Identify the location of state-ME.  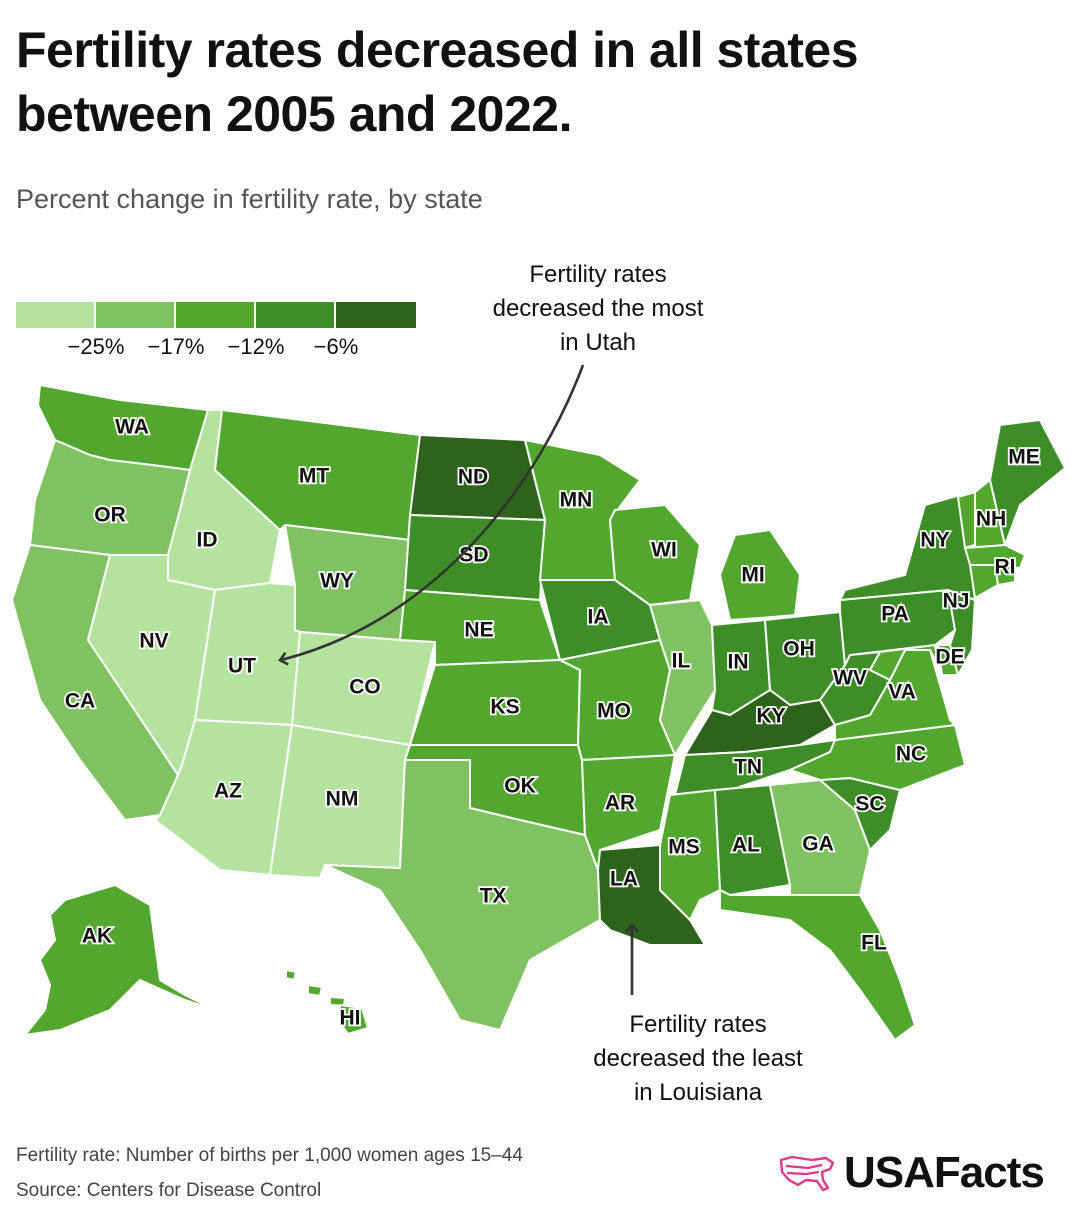
(1027, 482).